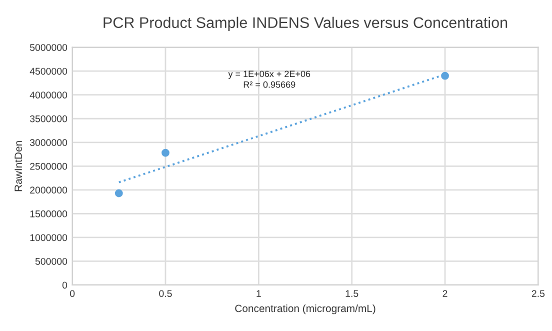 This screenshot has width=552, height=331. What do you see at coordinates (270, 84) in the screenshot?
I see `annotation: R² = 0.95669` at bounding box center [270, 84].